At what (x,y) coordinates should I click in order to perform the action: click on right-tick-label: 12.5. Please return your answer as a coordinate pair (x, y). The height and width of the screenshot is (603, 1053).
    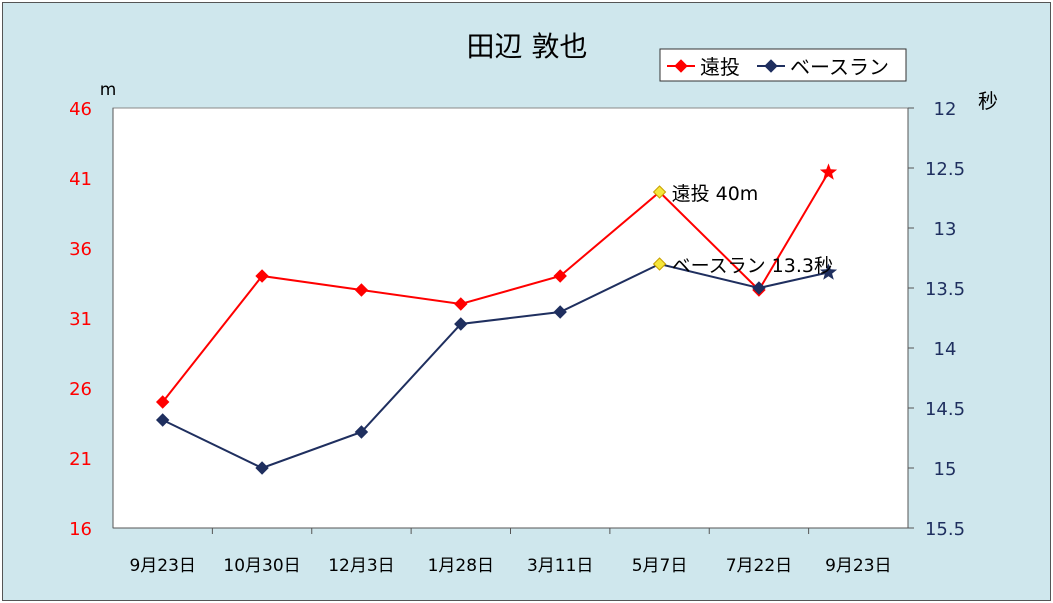
    Looking at the image, I should click on (945, 169).